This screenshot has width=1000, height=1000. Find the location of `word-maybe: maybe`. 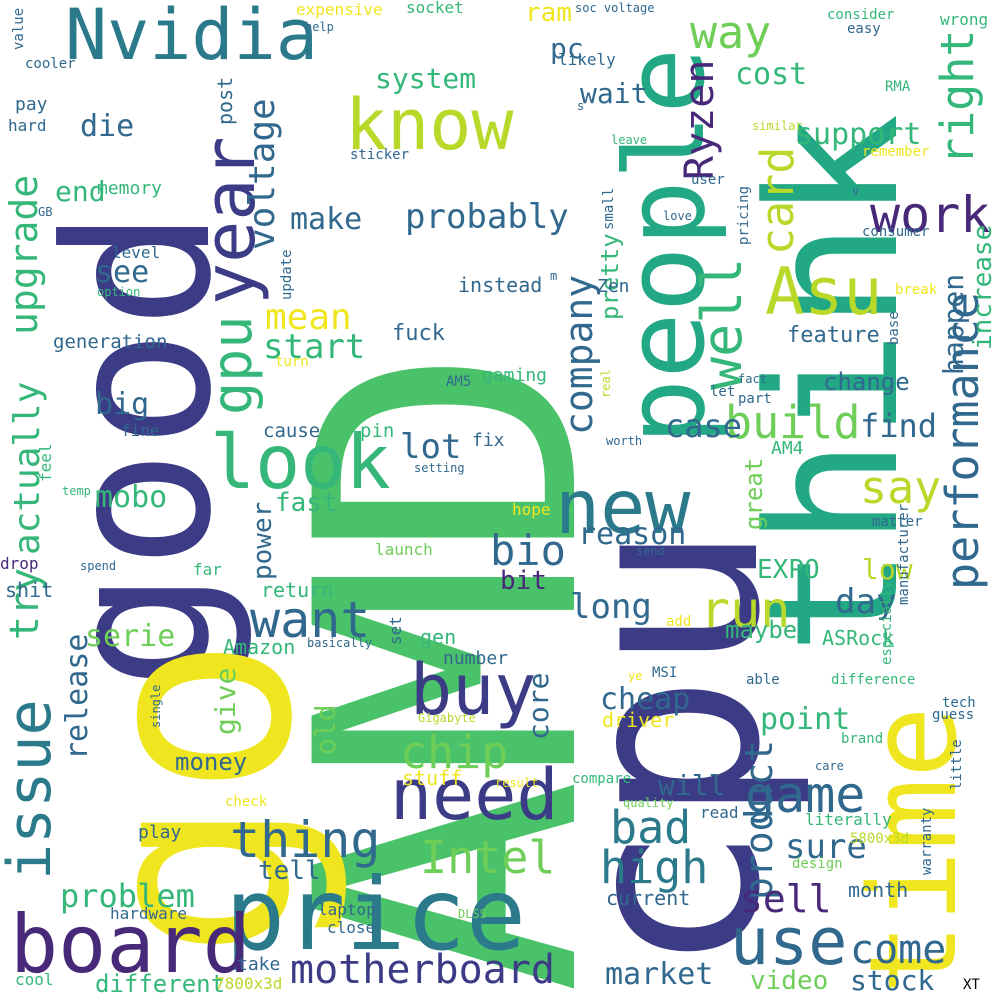

word-maybe: maybe is located at coordinates (761, 630).